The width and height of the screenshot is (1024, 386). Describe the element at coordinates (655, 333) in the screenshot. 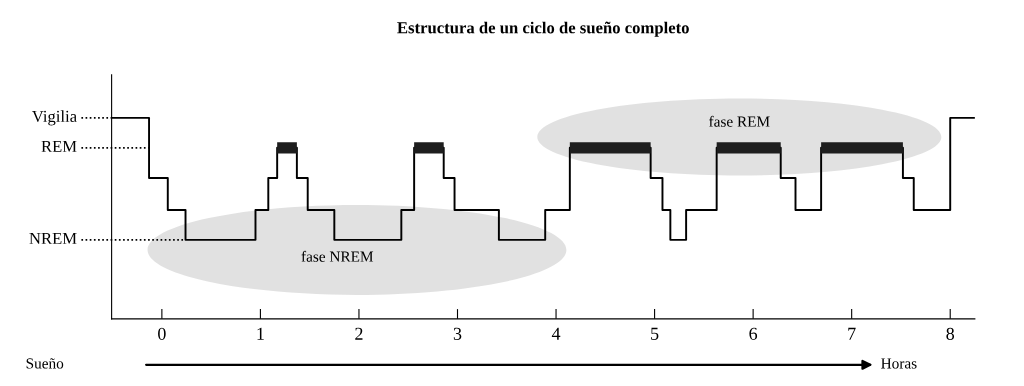

I see `x-tick-label: 5` at that location.